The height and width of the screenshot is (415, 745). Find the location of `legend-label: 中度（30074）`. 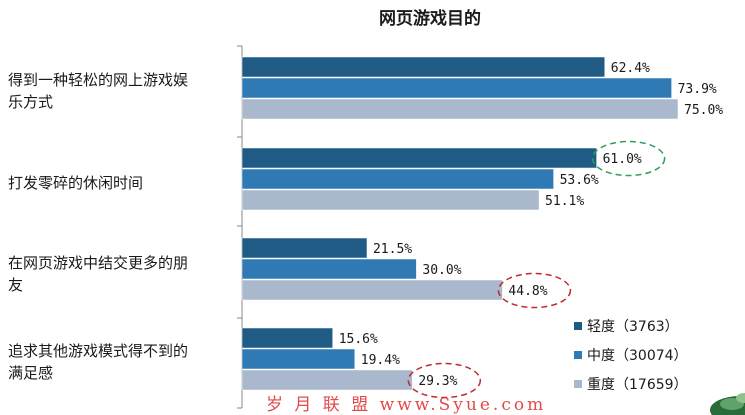

legend-label: 中度（30074） is located at coordinates (637, 356).